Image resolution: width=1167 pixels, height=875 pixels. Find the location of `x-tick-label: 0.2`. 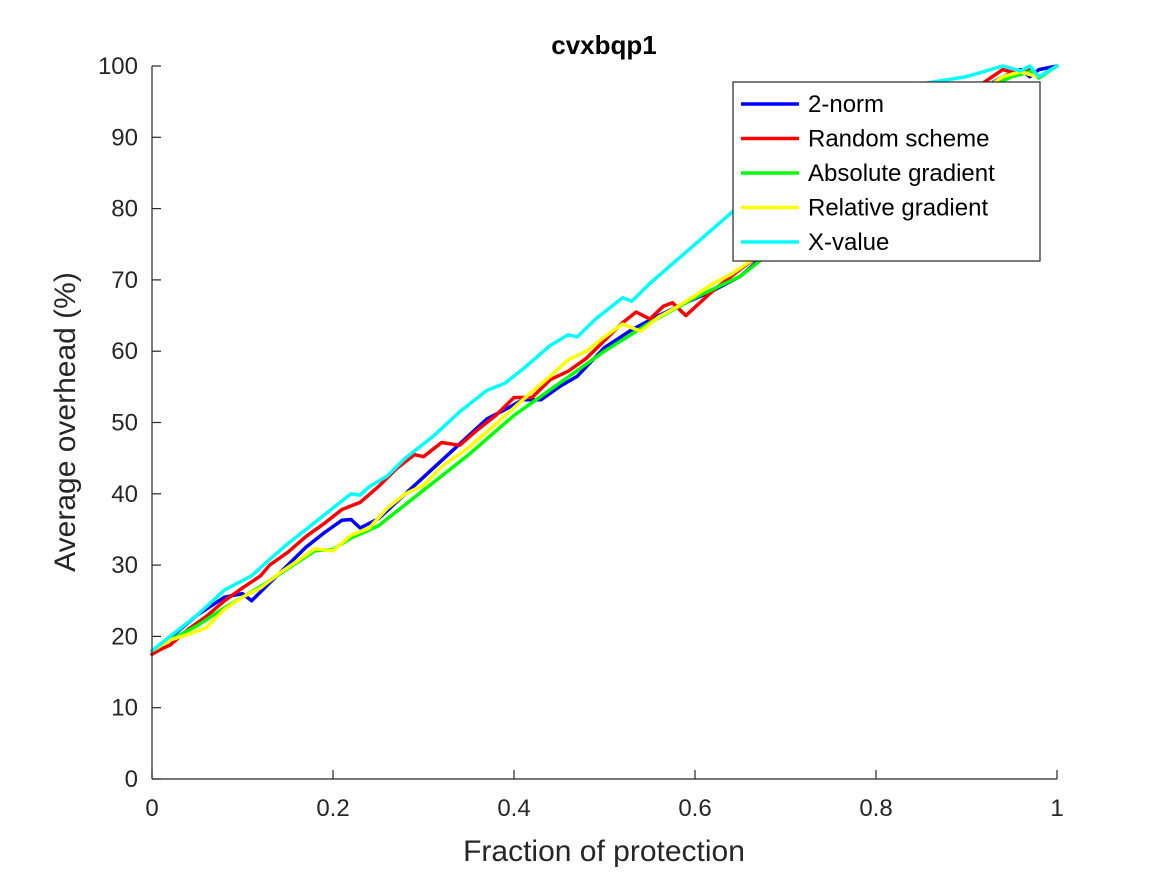

x-tick-label: 0.2 is located at coordinates (332, 808).